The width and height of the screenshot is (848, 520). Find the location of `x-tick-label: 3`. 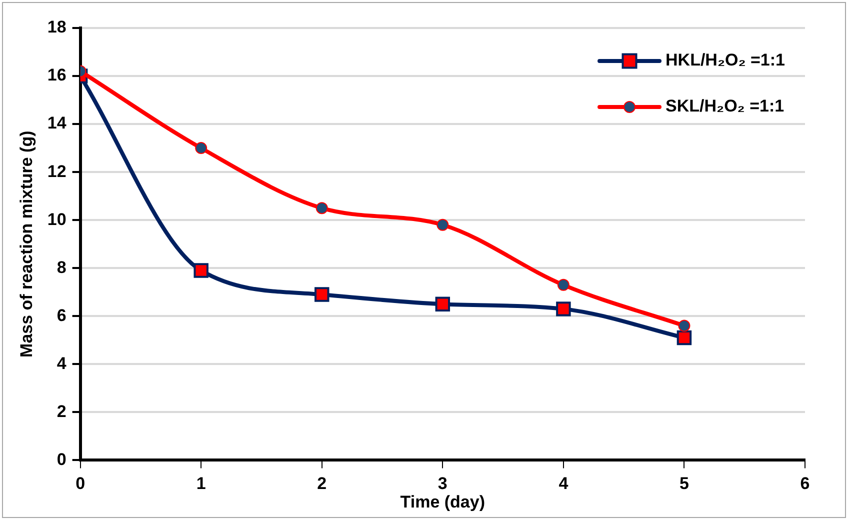

x-tick-label: 3 is located at coordinates (443, 484).